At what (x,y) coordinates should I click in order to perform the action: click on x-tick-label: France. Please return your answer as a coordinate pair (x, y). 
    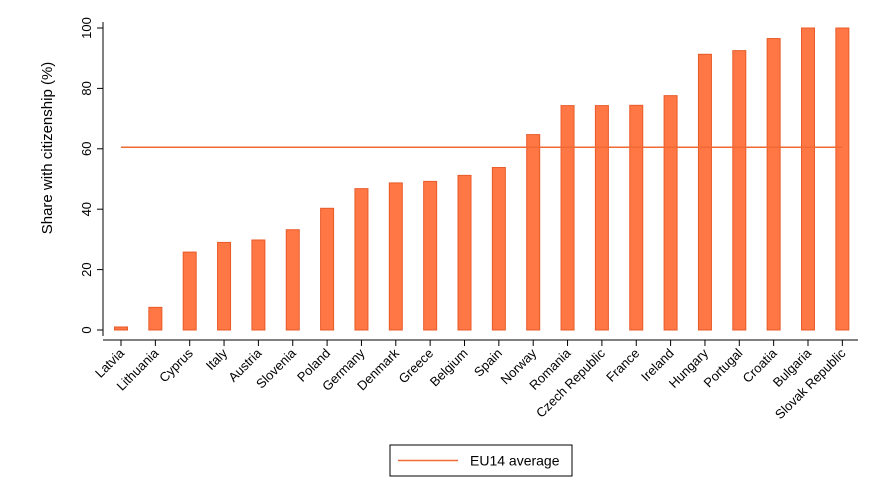
    Looking at the image, I should click on (622, 365).